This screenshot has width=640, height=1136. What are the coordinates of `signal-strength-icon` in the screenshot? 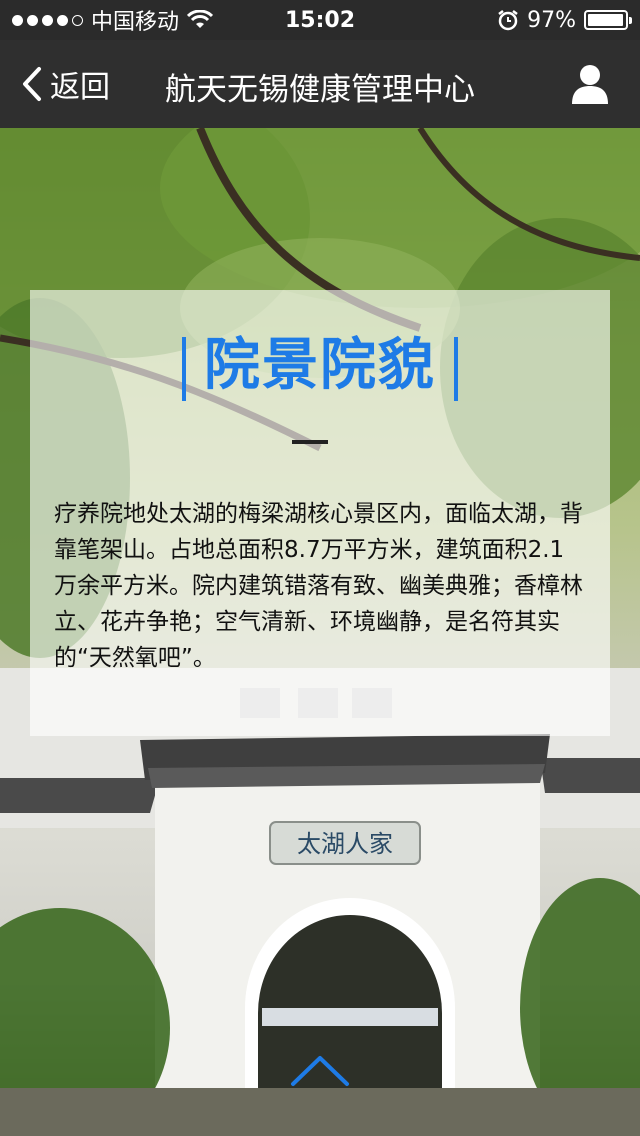 It's located at (47, 20).